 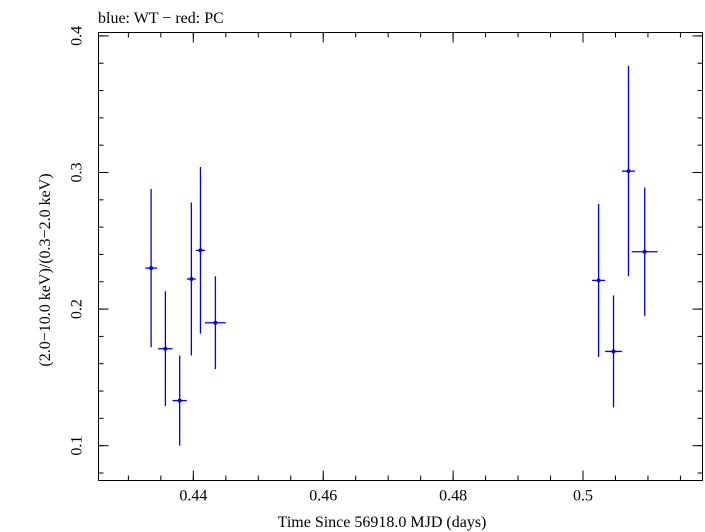 I want to click on y-tick-label: 0.4, so click(x=77, y=36).